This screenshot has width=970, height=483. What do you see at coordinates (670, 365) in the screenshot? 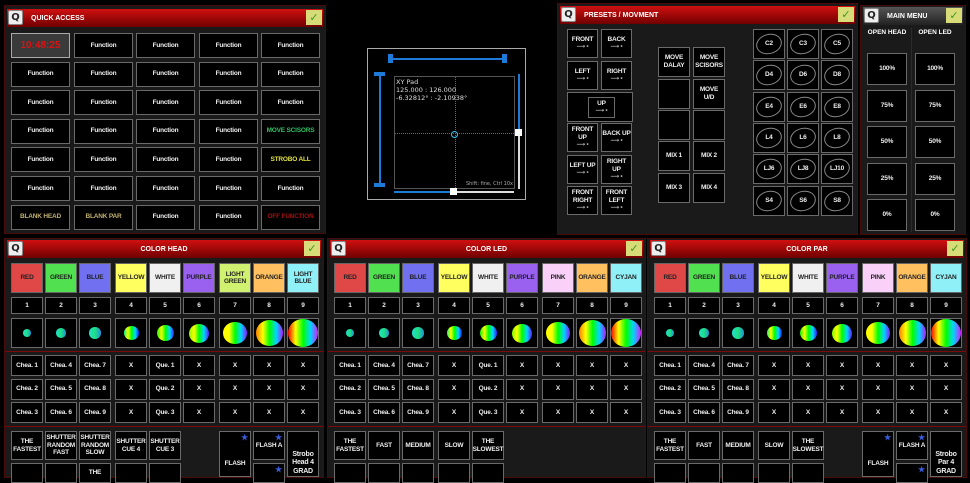
I see `chase-cue-button: Chea. 1` at bounding box center [670, 365].